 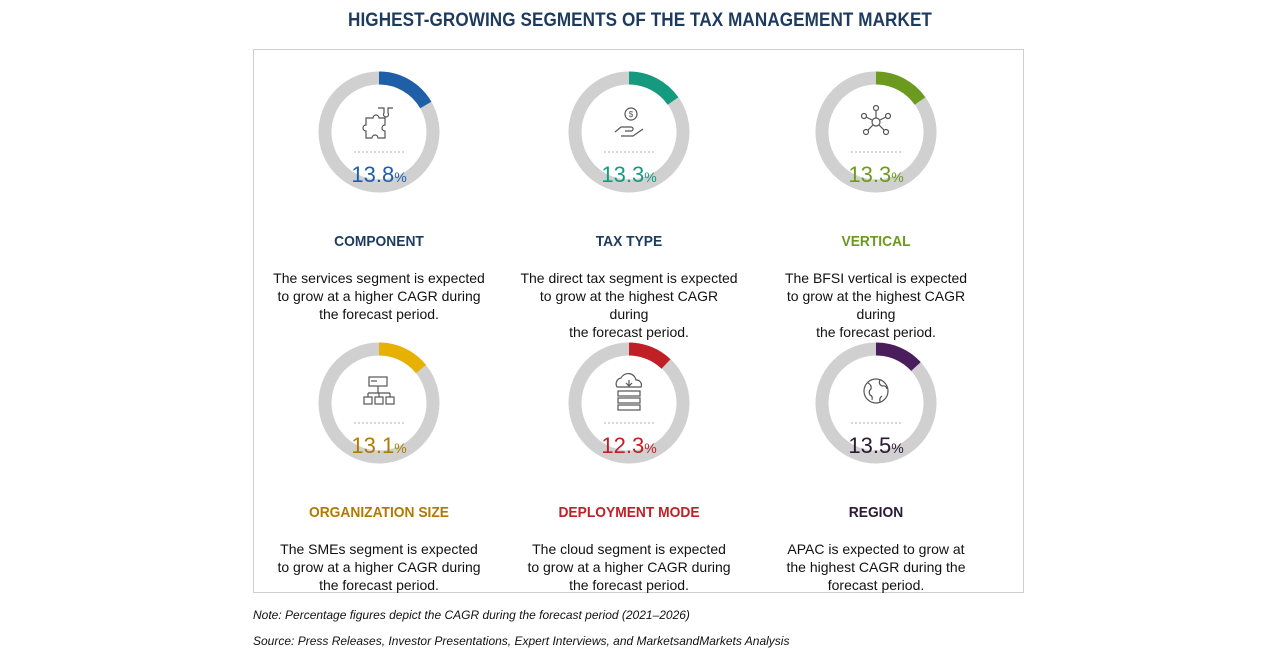 What do you see at coordinates (876, 391) in the screenshot?
I see `globe-icon` at bounding box center [876, 391].